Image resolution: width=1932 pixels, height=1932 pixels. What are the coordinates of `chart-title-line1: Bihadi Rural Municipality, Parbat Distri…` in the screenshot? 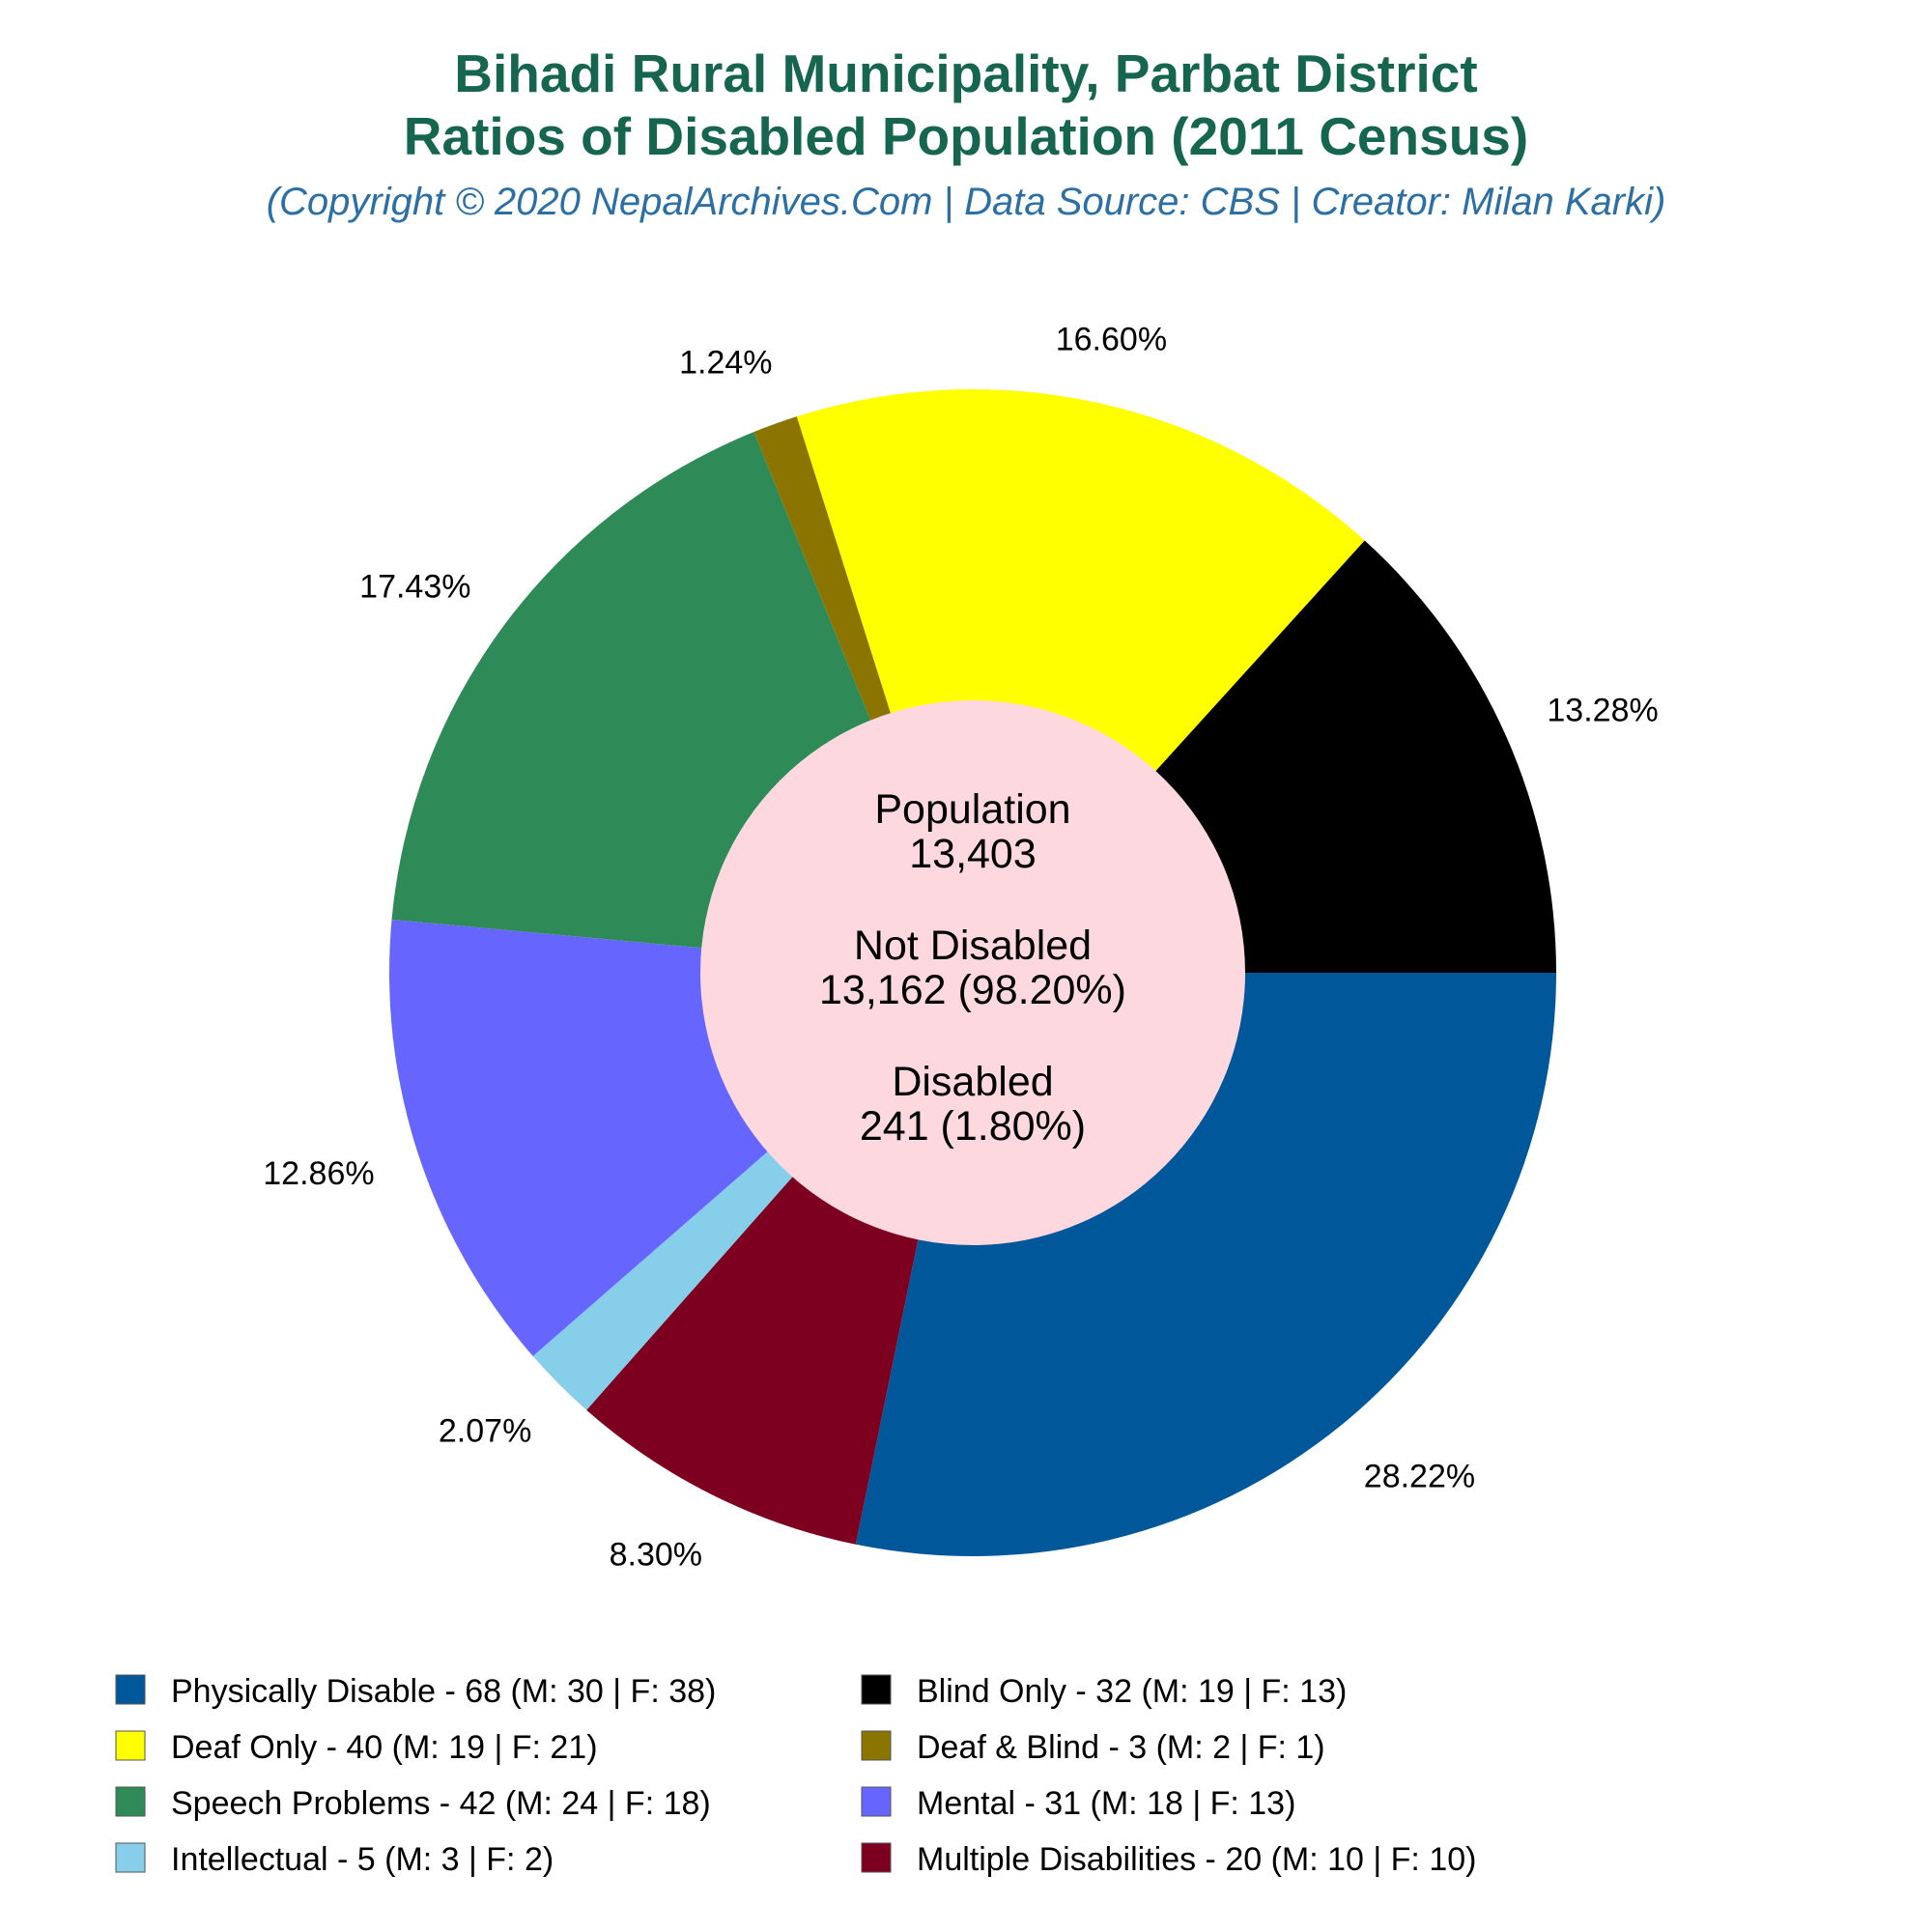 It's located at (965, 73).